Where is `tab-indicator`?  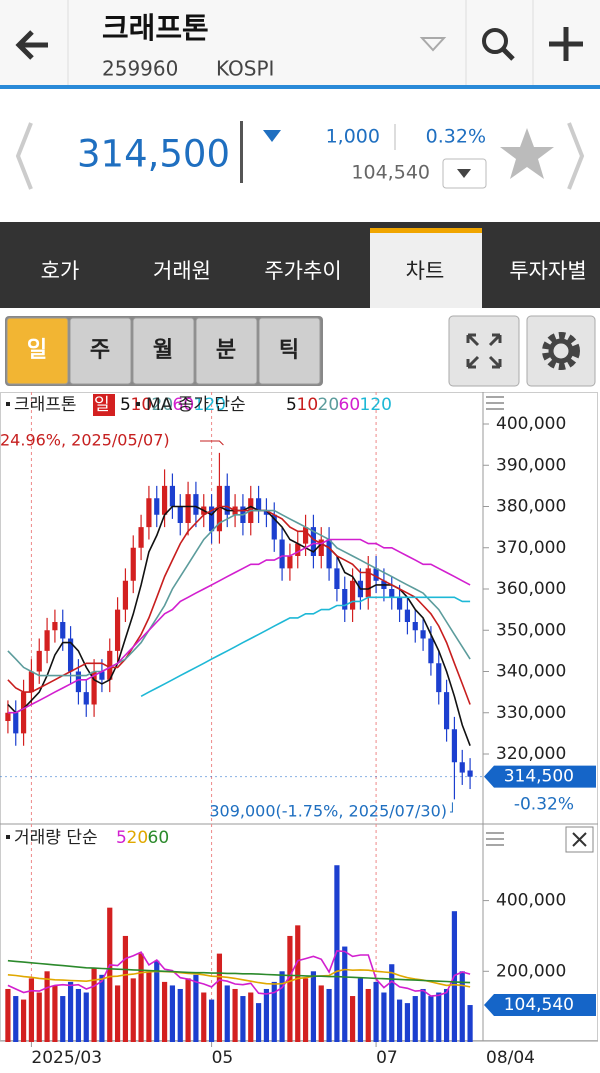 tab-indicator is located at coordinates (426, 230).